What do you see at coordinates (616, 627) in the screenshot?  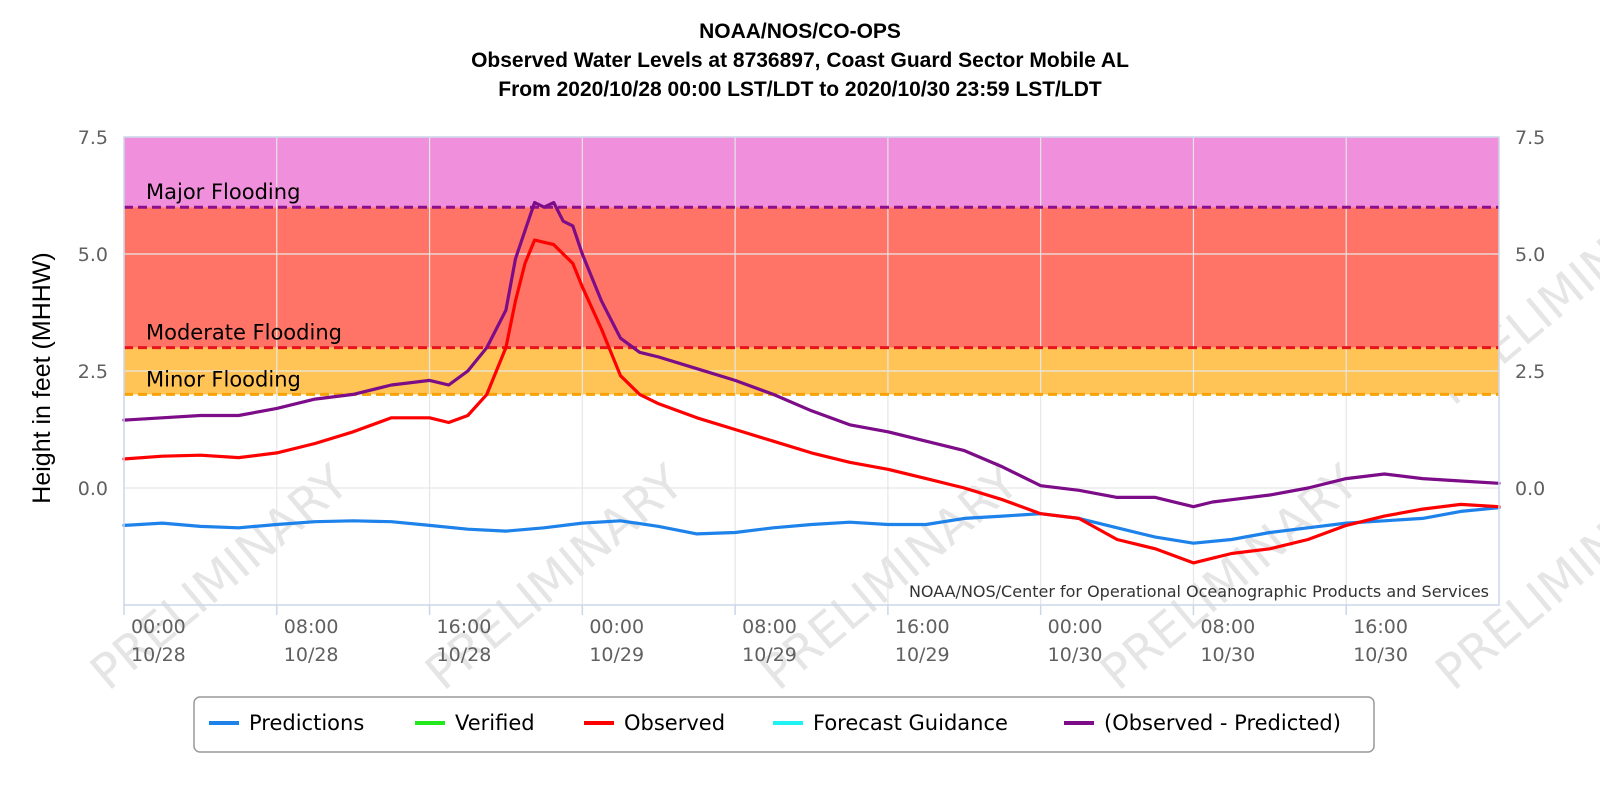 I see `x-tick-time-3: 00:00` at bounding box center [616, 627].